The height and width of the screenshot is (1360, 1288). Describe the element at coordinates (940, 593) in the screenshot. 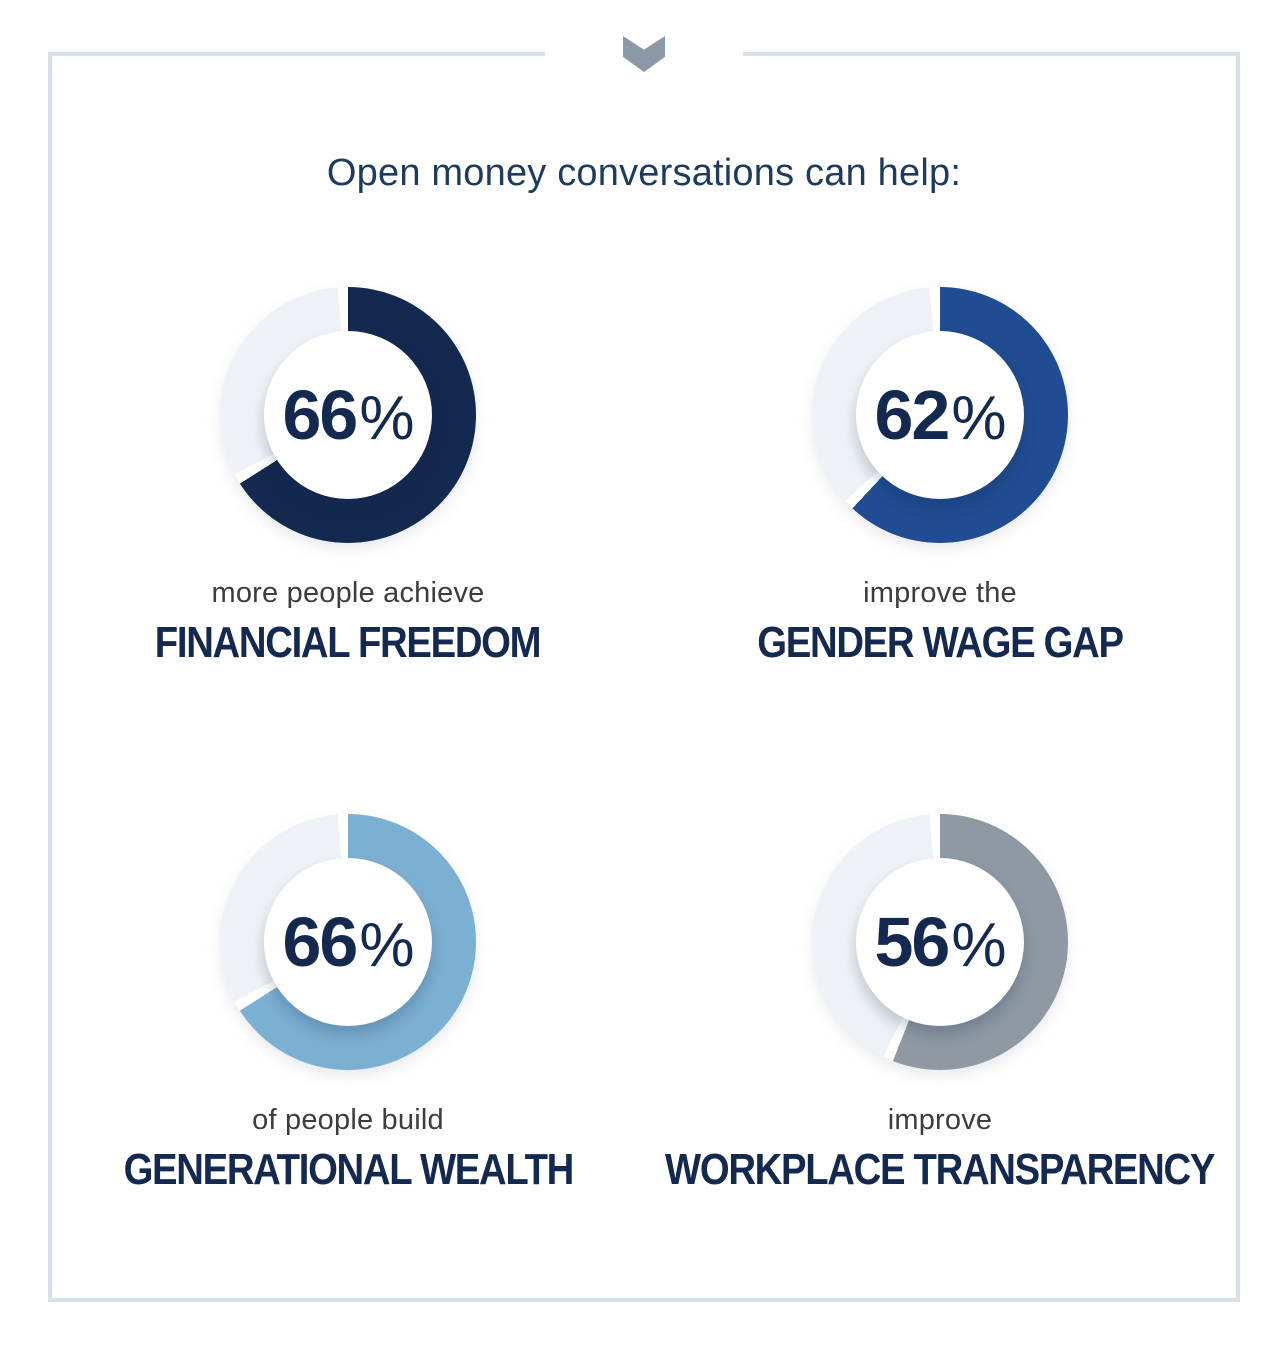

I see `donut-description: improve the` at that location.